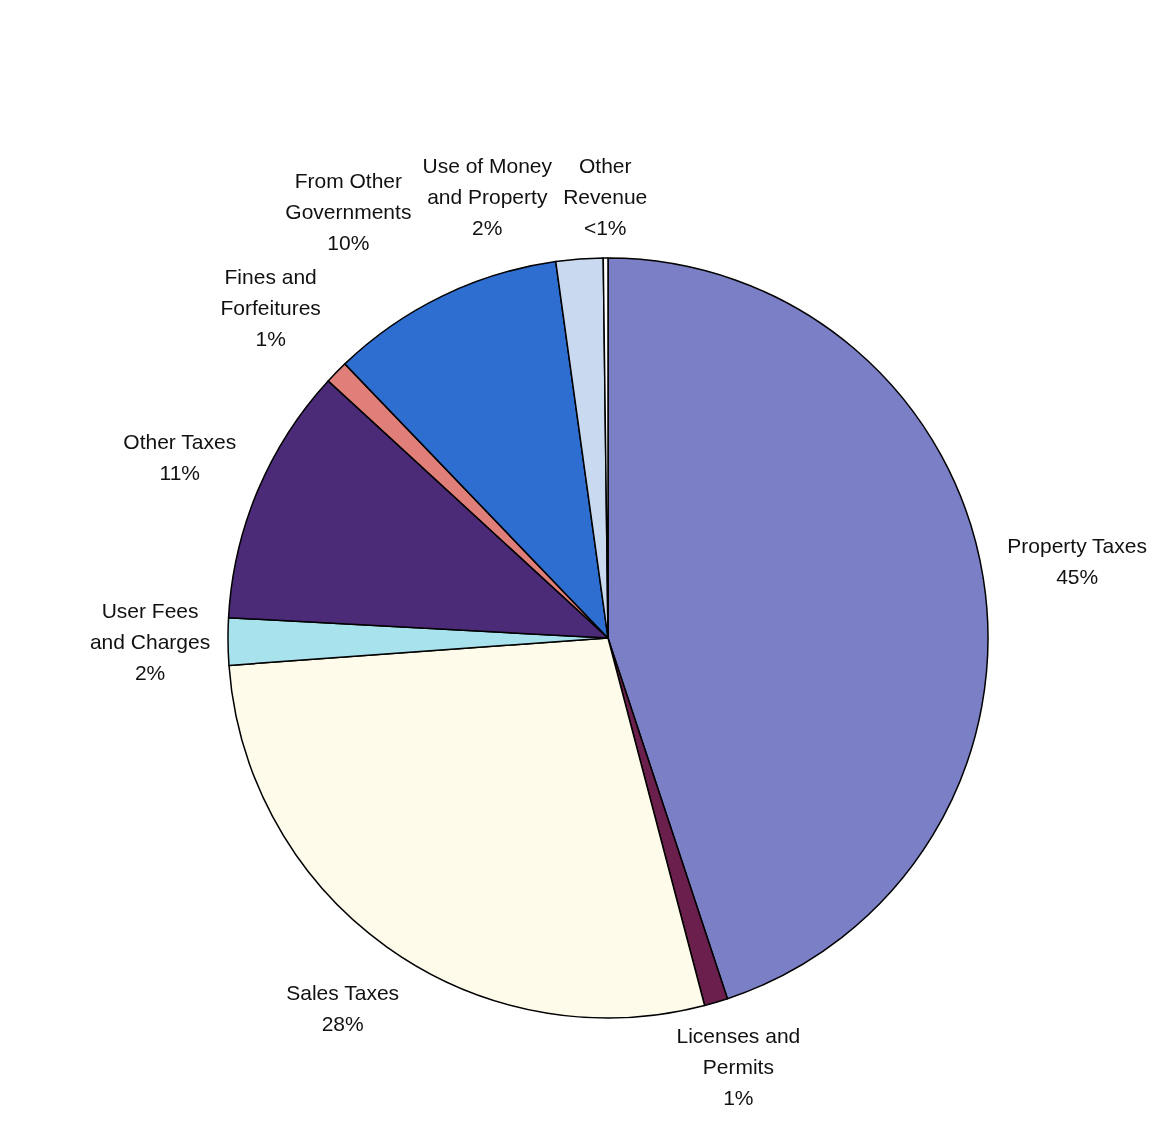  Describe the element at coordinates (342, 1024) in the screenshot. I see `data-label: 28%` at that location.